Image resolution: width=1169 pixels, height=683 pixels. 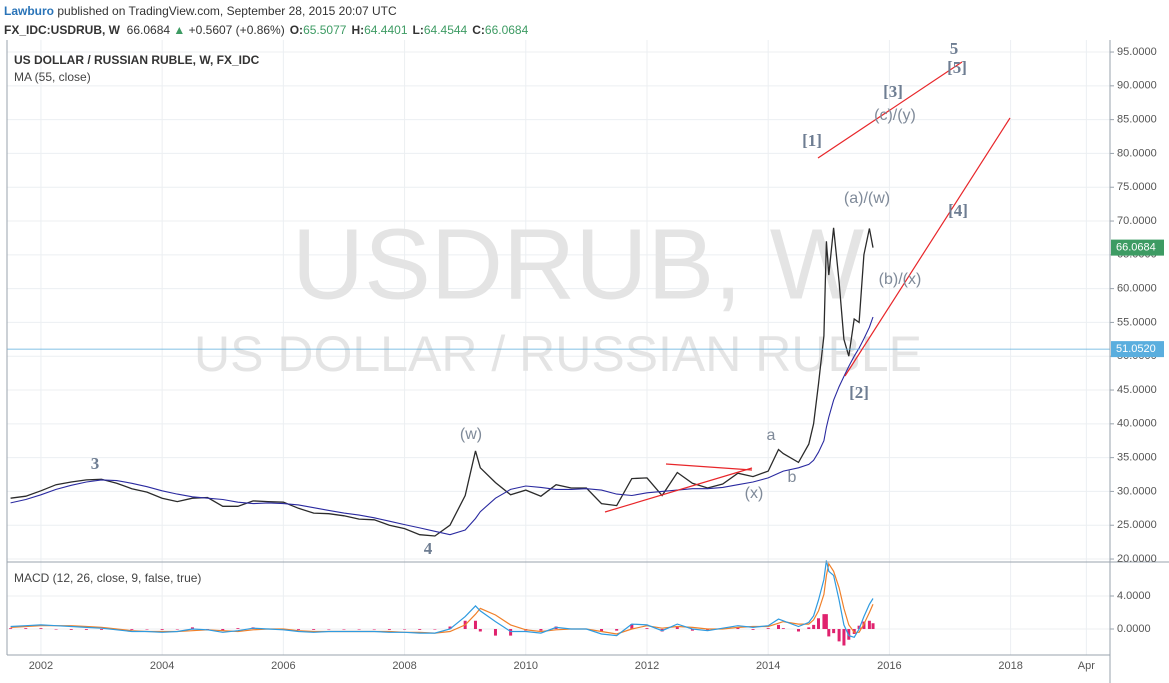 What do you see at coordinates (771, 435) in the screenshot?
I see `wave-label: a` at bounding box center [771, 435].